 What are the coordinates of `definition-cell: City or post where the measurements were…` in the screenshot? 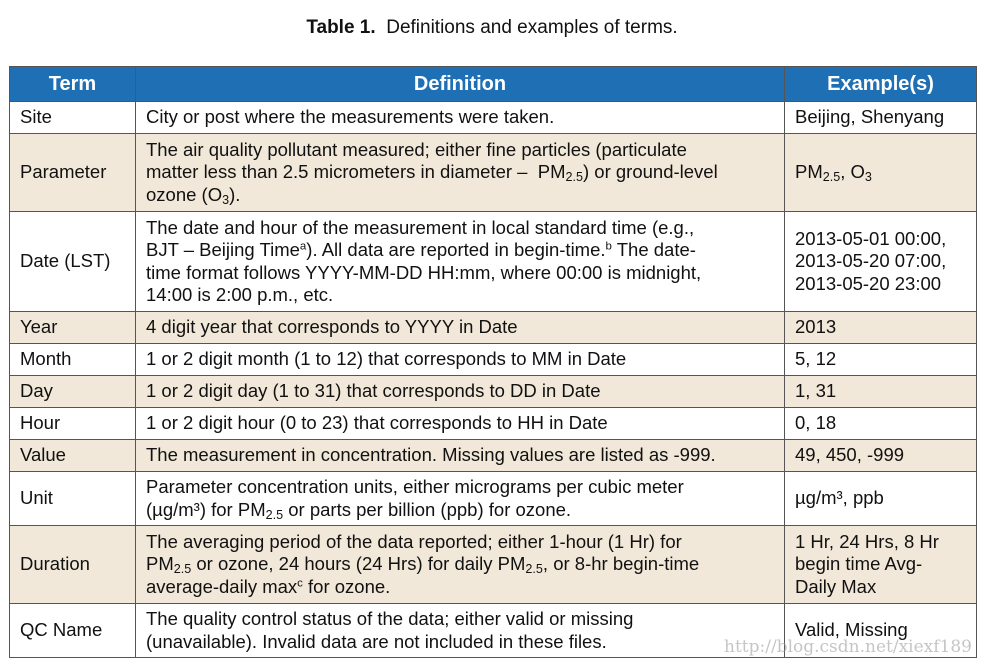 It's located at (460, 117).